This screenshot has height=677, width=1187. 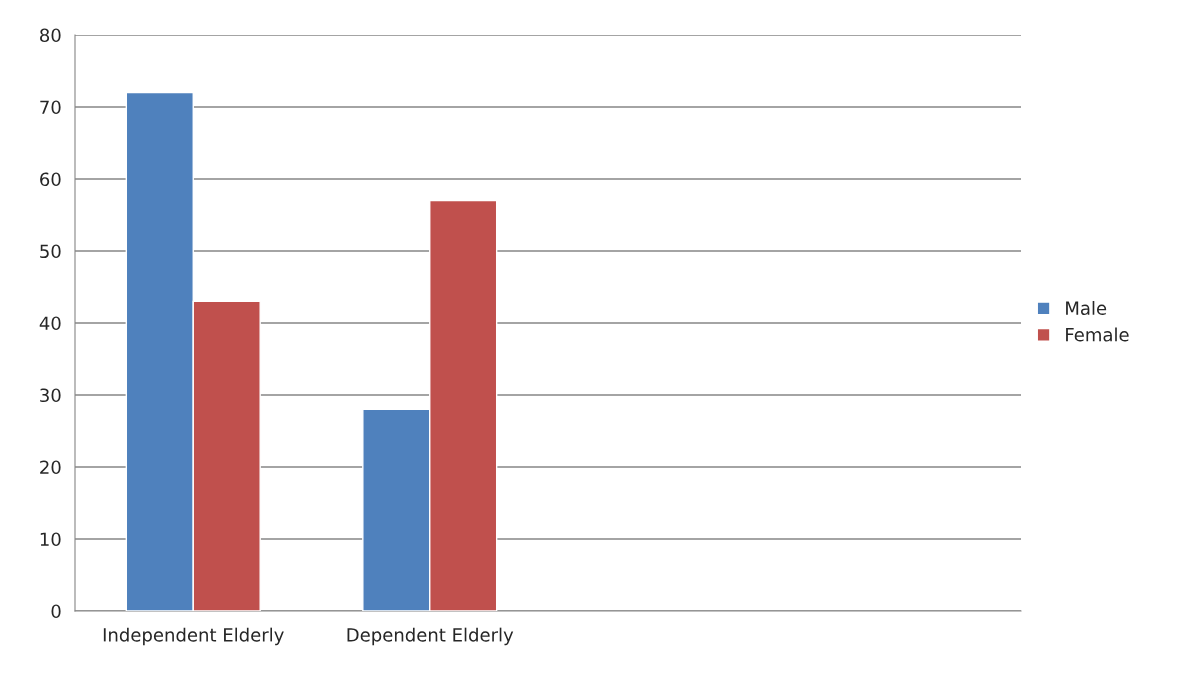 I want to click on x-tick-label: Dependent Elderly, so click(x=430, y=636).